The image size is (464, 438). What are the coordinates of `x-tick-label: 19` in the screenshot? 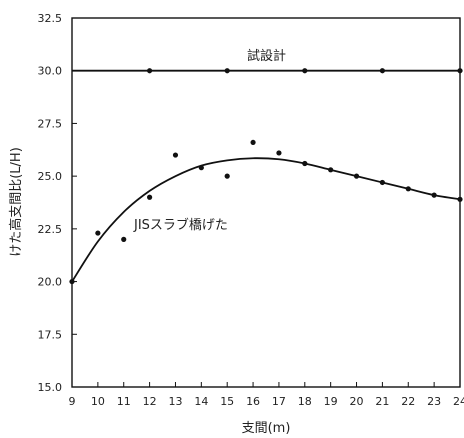 It's located at (331, 401).